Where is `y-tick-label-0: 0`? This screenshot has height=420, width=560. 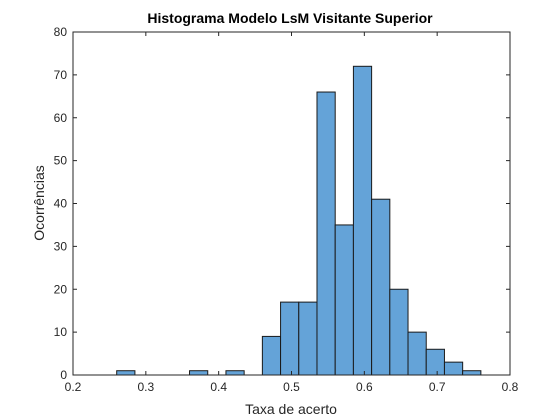
y-tick-label-0: 0 is located at coordinates (63, 375).